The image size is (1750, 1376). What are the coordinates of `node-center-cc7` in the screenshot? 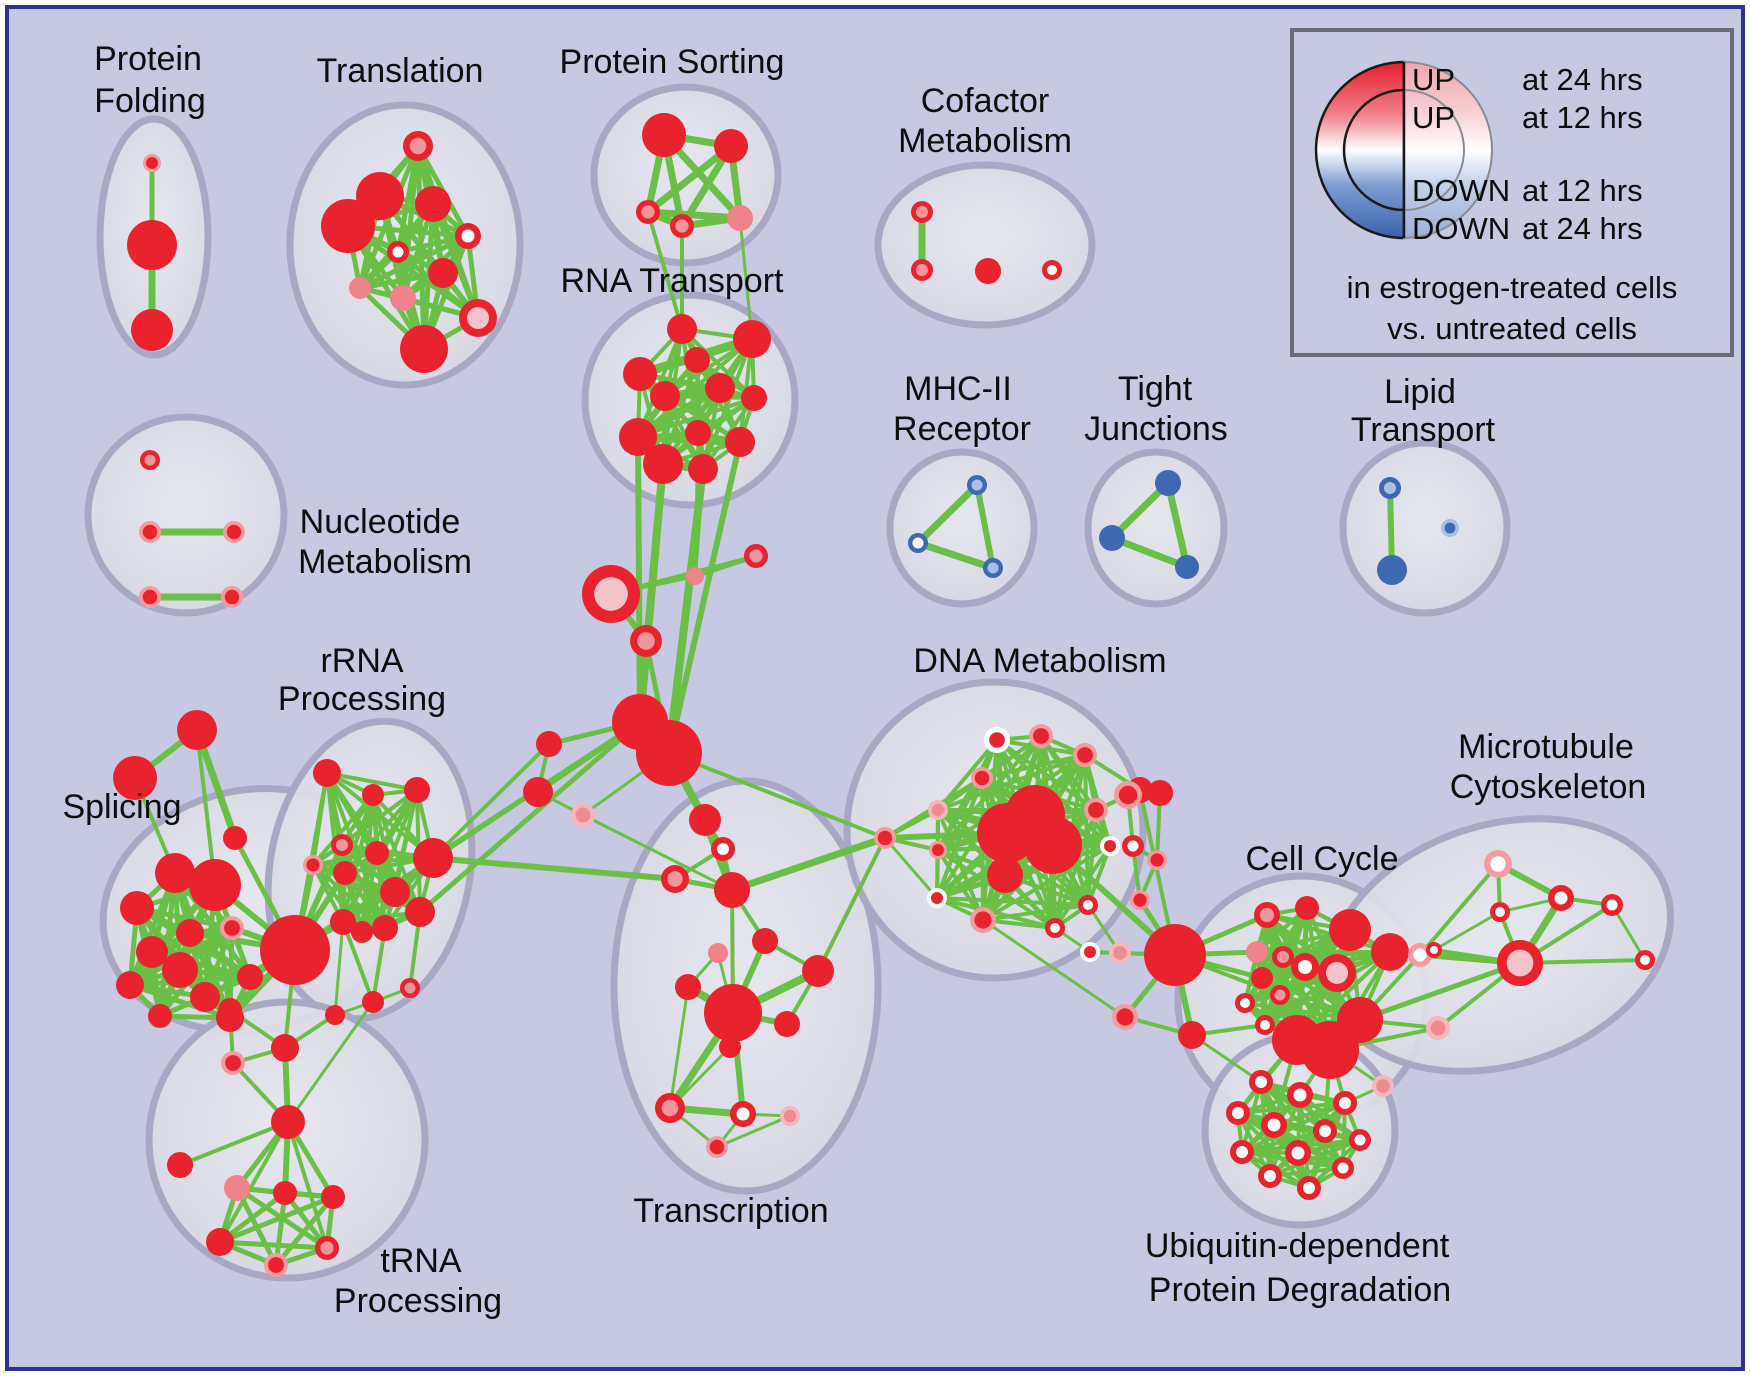 It's located at (1305, 967).